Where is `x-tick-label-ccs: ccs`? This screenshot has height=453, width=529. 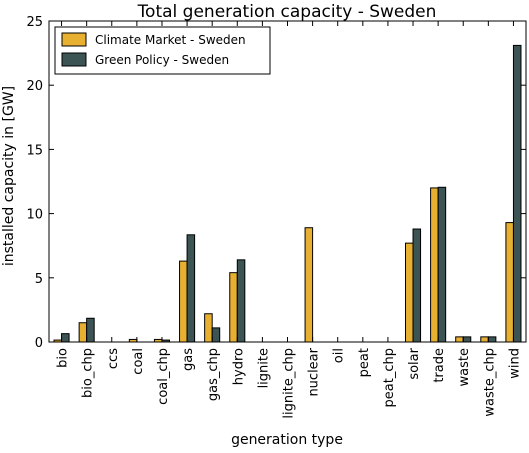
x-tick-label-ccs: ccs is located at coordinates (113, 358).